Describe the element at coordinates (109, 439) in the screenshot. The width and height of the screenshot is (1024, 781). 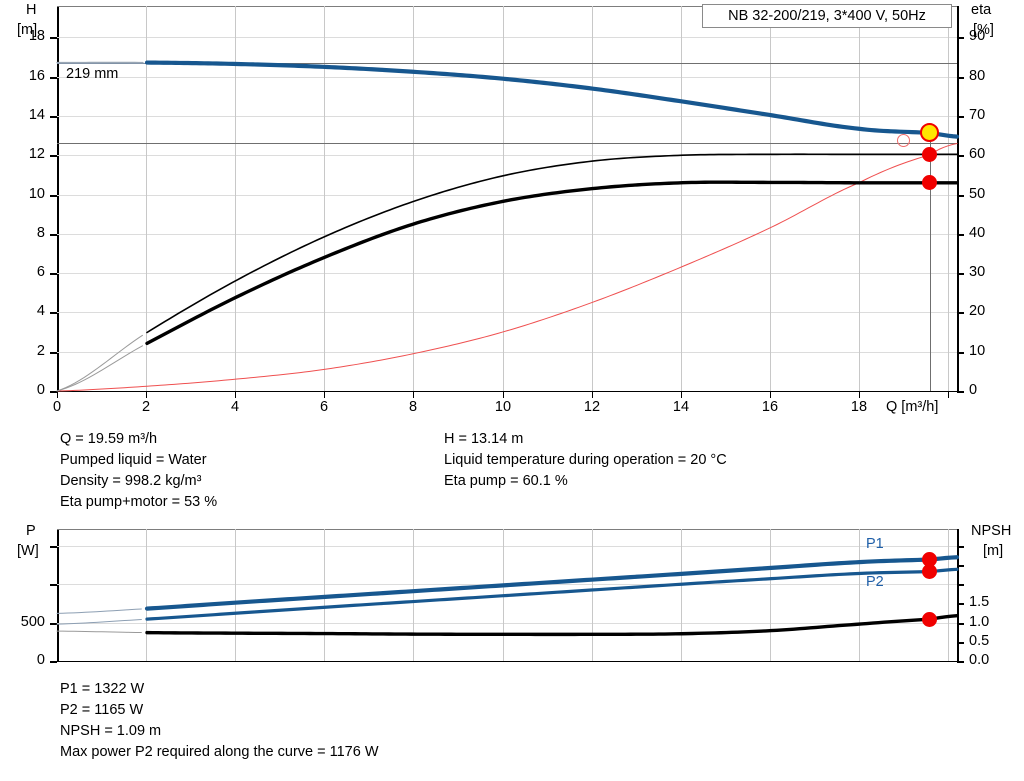
I see `duty-info-left-line: Q = 19.59 m³/h` at that location.